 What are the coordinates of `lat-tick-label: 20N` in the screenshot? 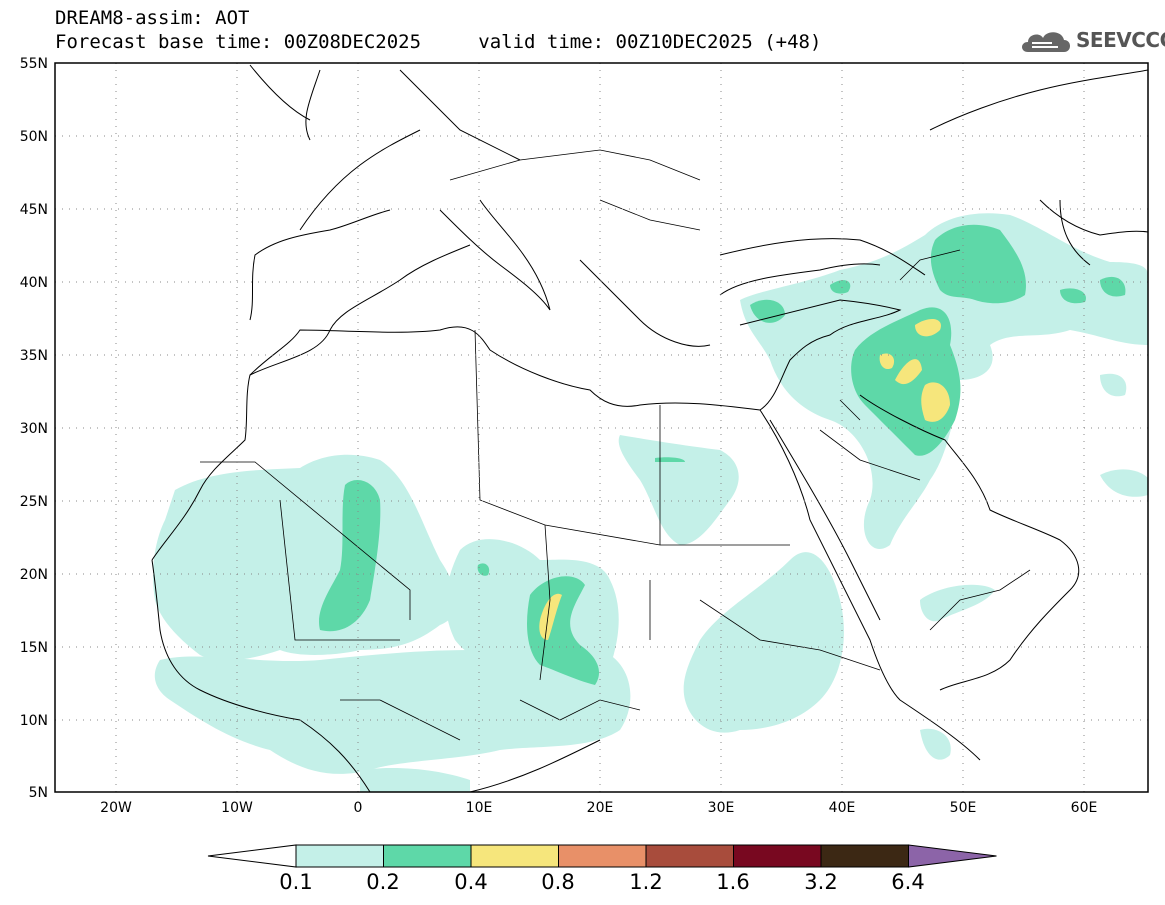 It's located at (34, 575).